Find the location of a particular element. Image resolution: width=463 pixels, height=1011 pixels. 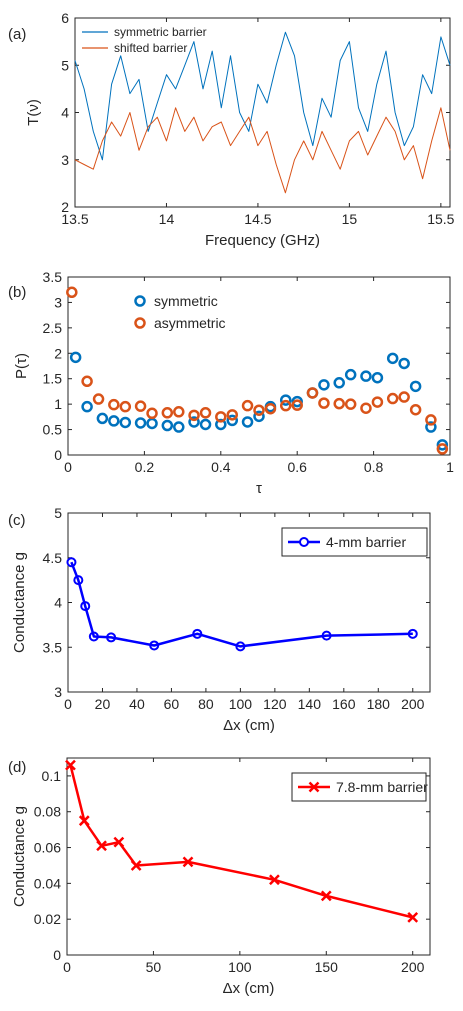

x-tick-label: 120 is located at coordinates (275, 704).